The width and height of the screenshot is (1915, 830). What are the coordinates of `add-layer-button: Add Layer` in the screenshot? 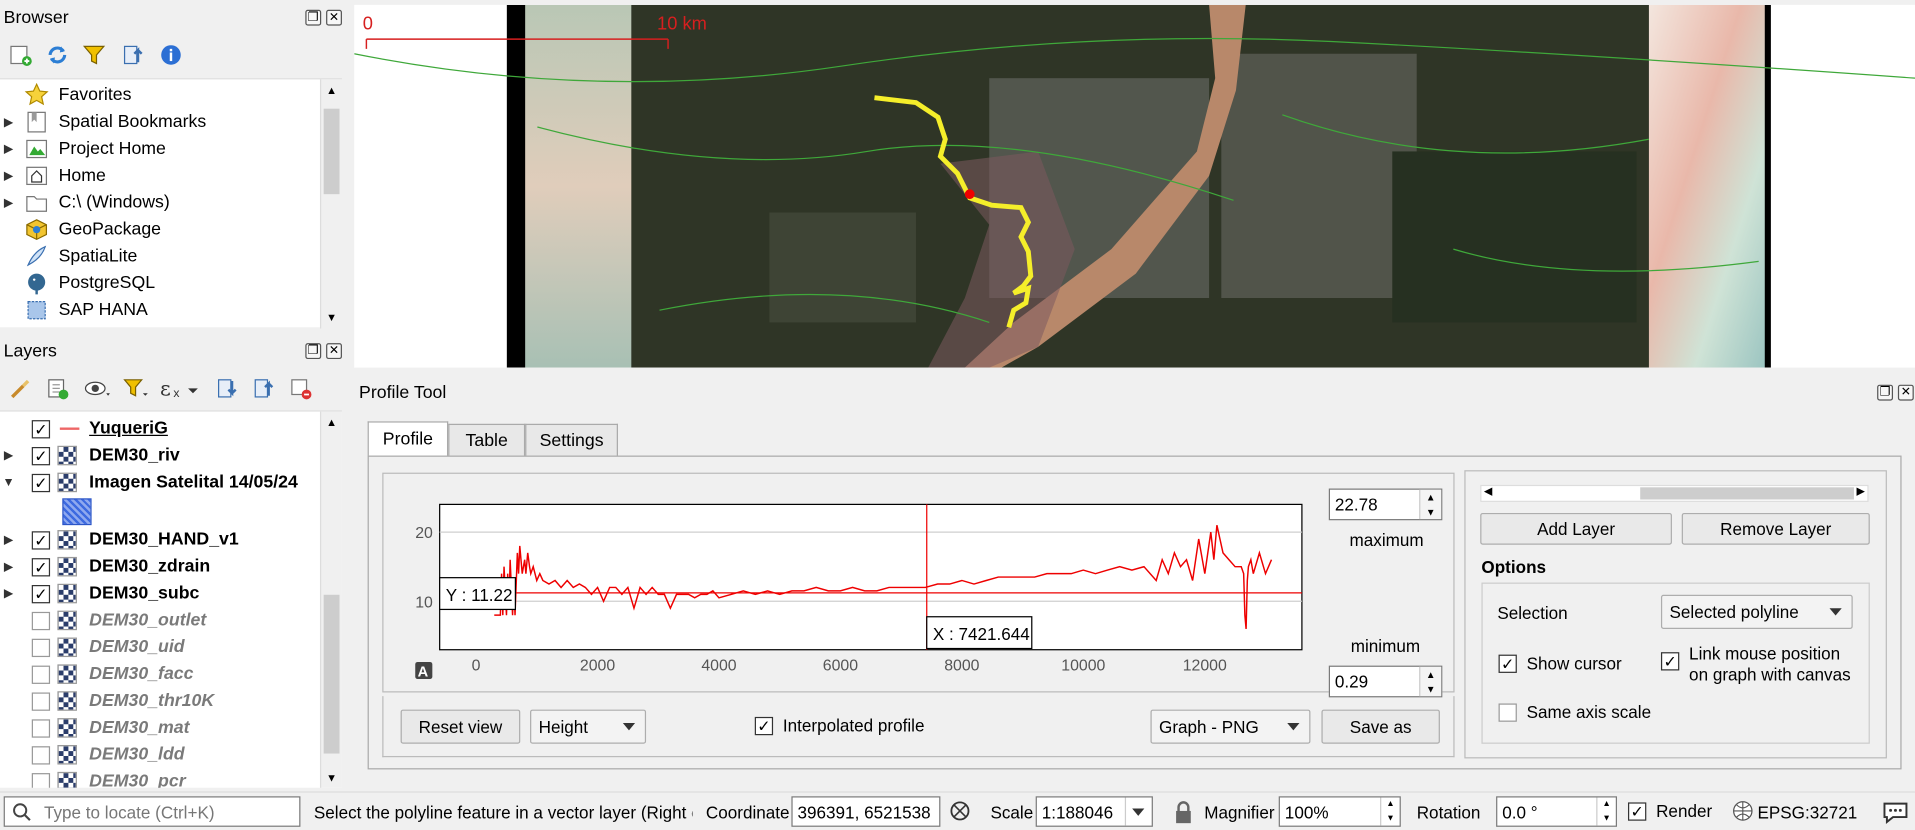 It's located at (1576, 528).